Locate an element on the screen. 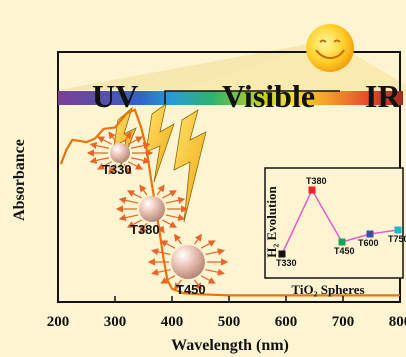  spectrum-bracket is located at coordinates (252, 97).